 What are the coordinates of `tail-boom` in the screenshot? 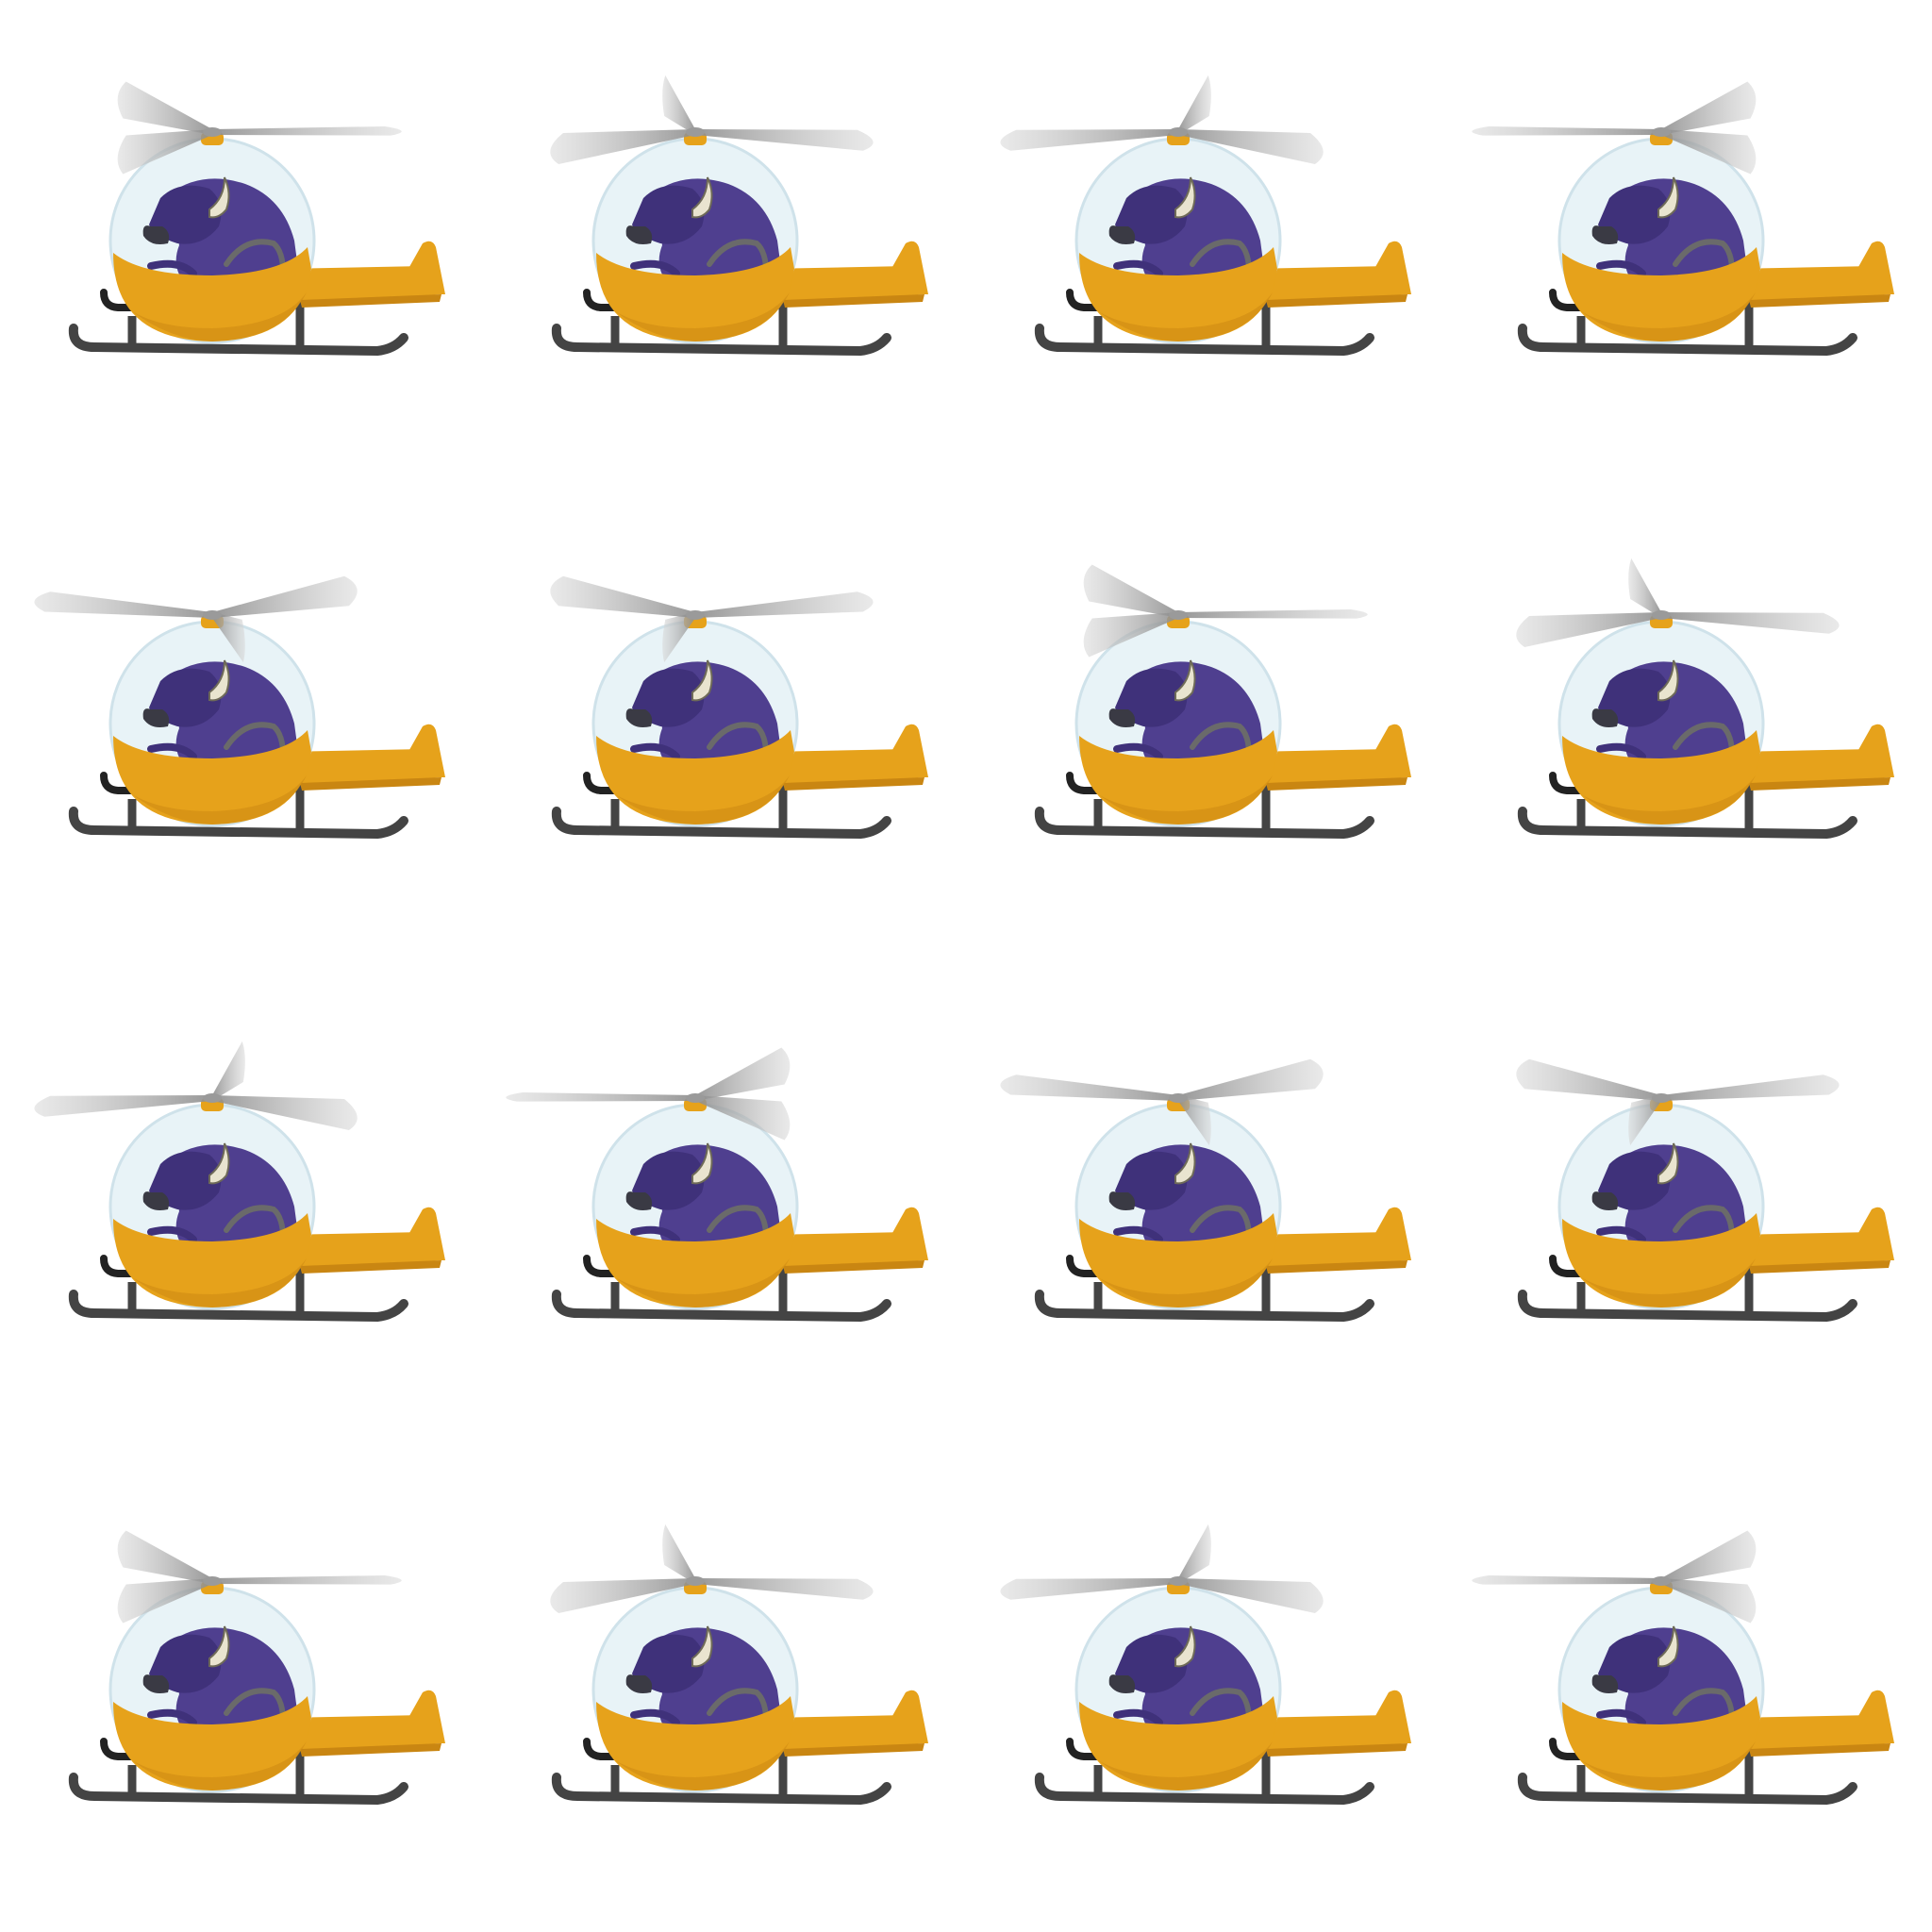 It's located at (1328, 285).